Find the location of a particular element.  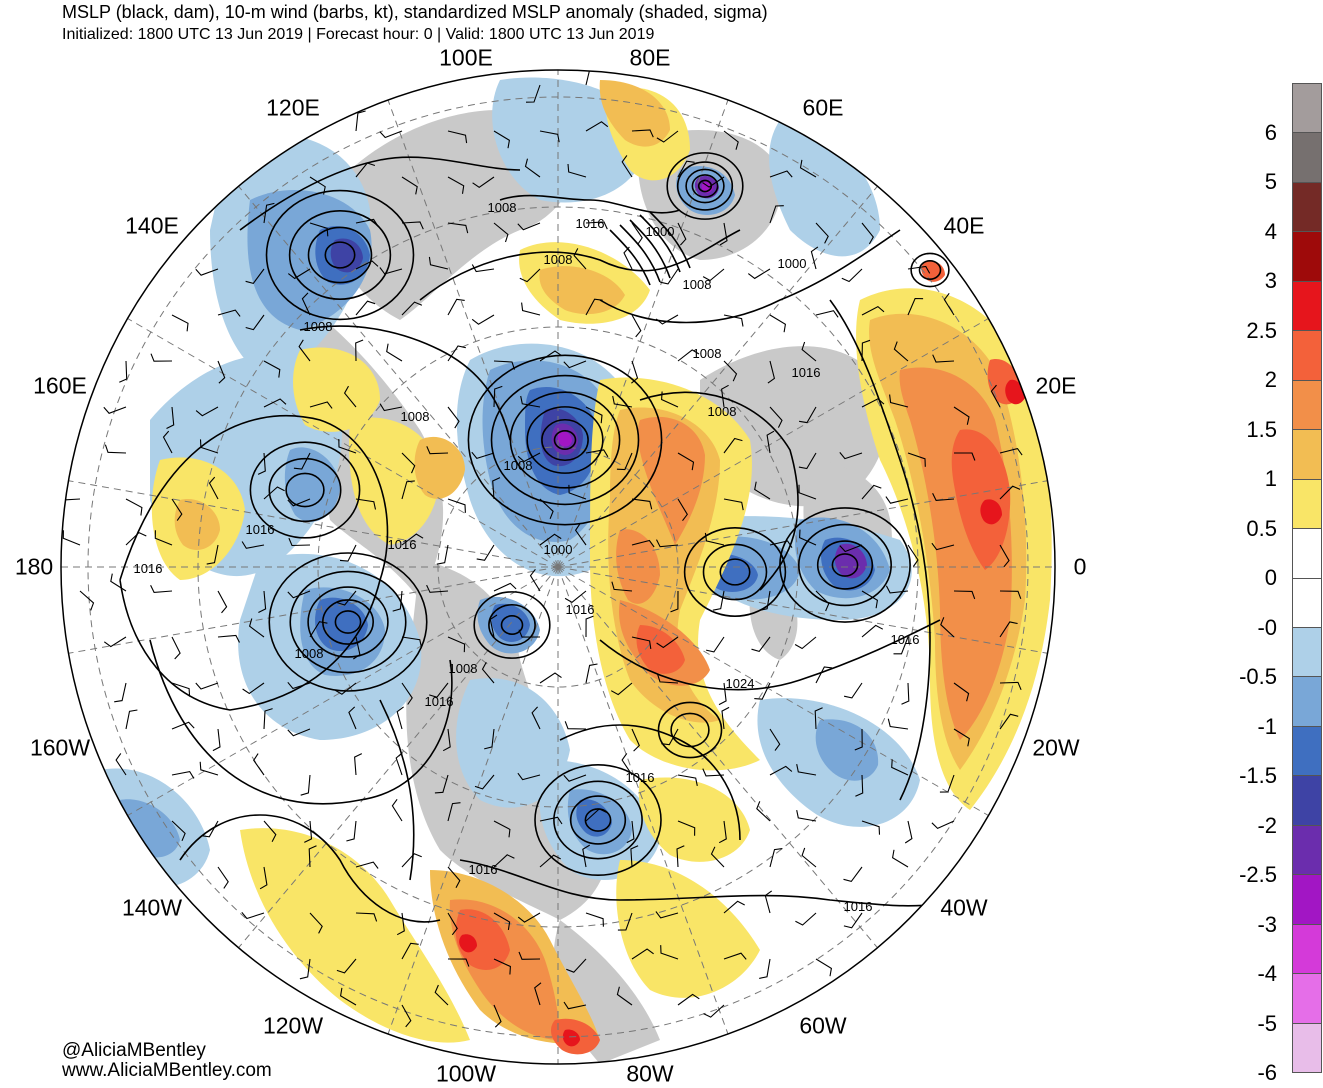

longitude-label: 160W is located at coordinates (60, 747).